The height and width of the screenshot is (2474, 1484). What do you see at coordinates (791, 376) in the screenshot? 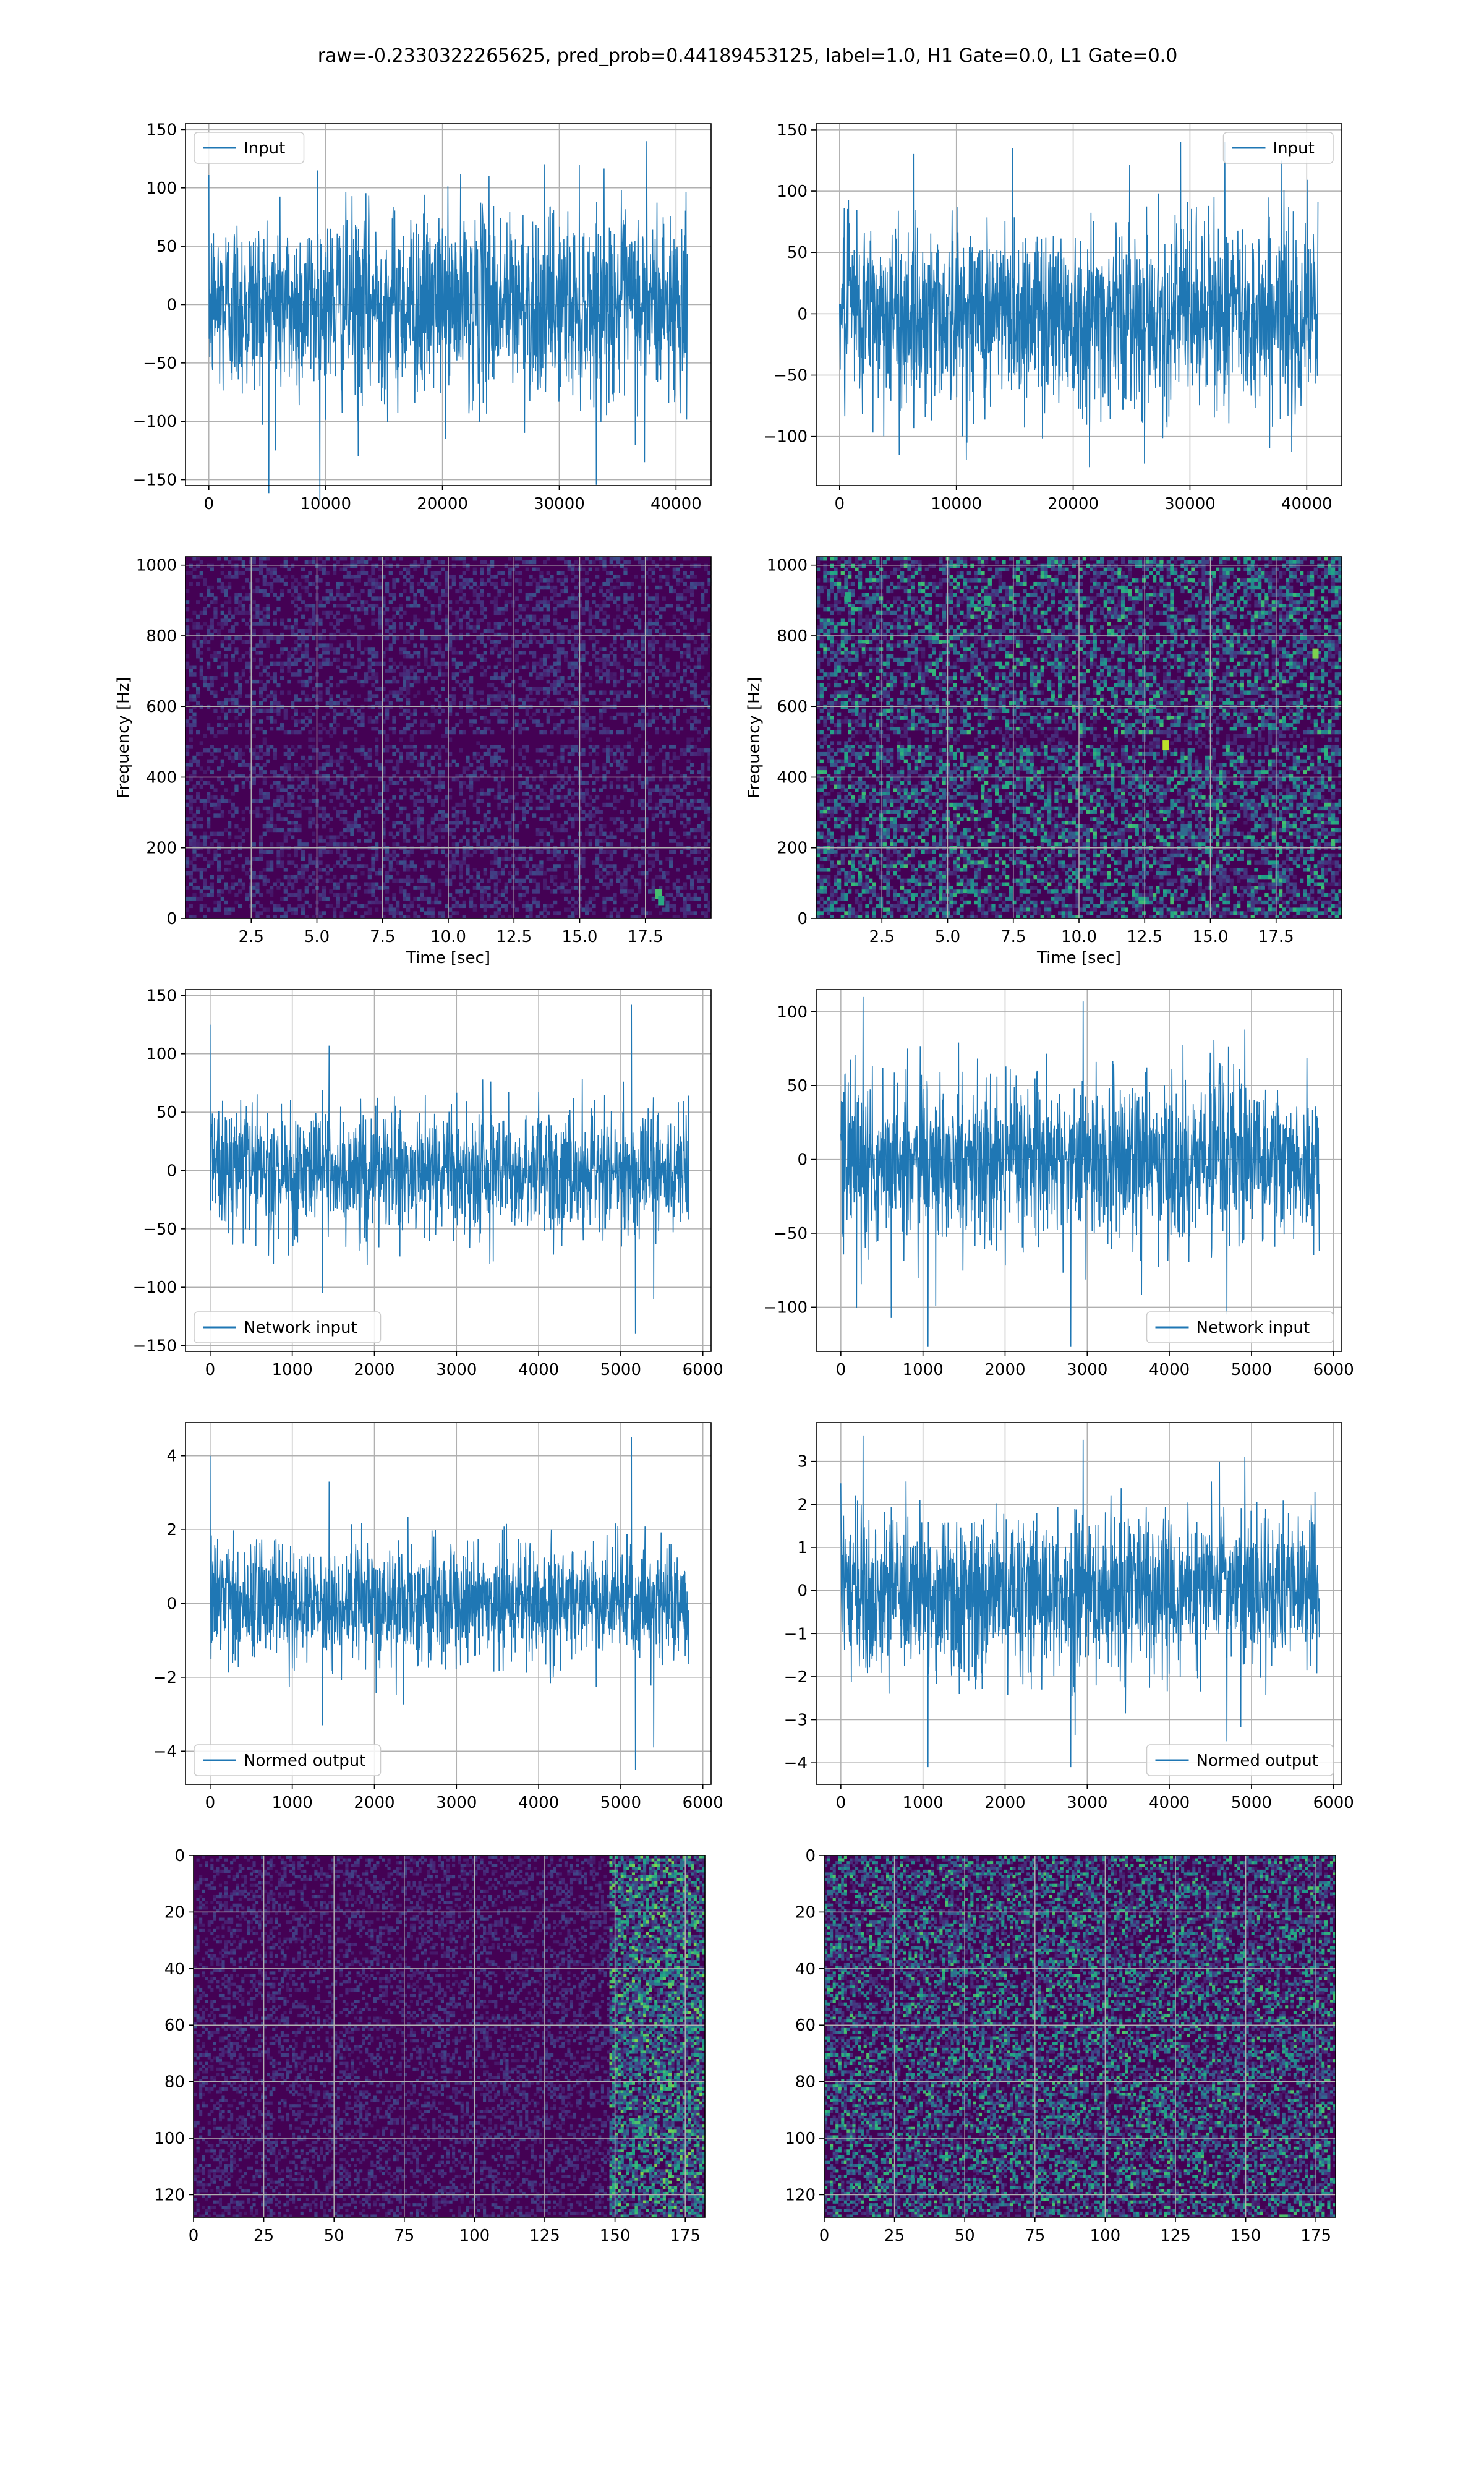
I see `y-tick-label: −50` at bounding box center [791, 376].